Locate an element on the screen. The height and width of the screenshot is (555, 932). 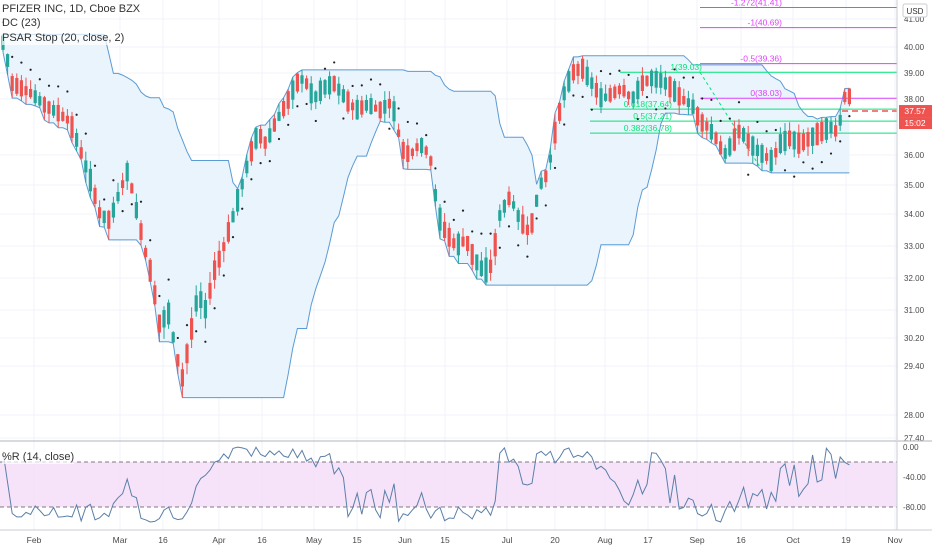
donchian-indicator-label: DC (23) is located at coordinates (21, 23).